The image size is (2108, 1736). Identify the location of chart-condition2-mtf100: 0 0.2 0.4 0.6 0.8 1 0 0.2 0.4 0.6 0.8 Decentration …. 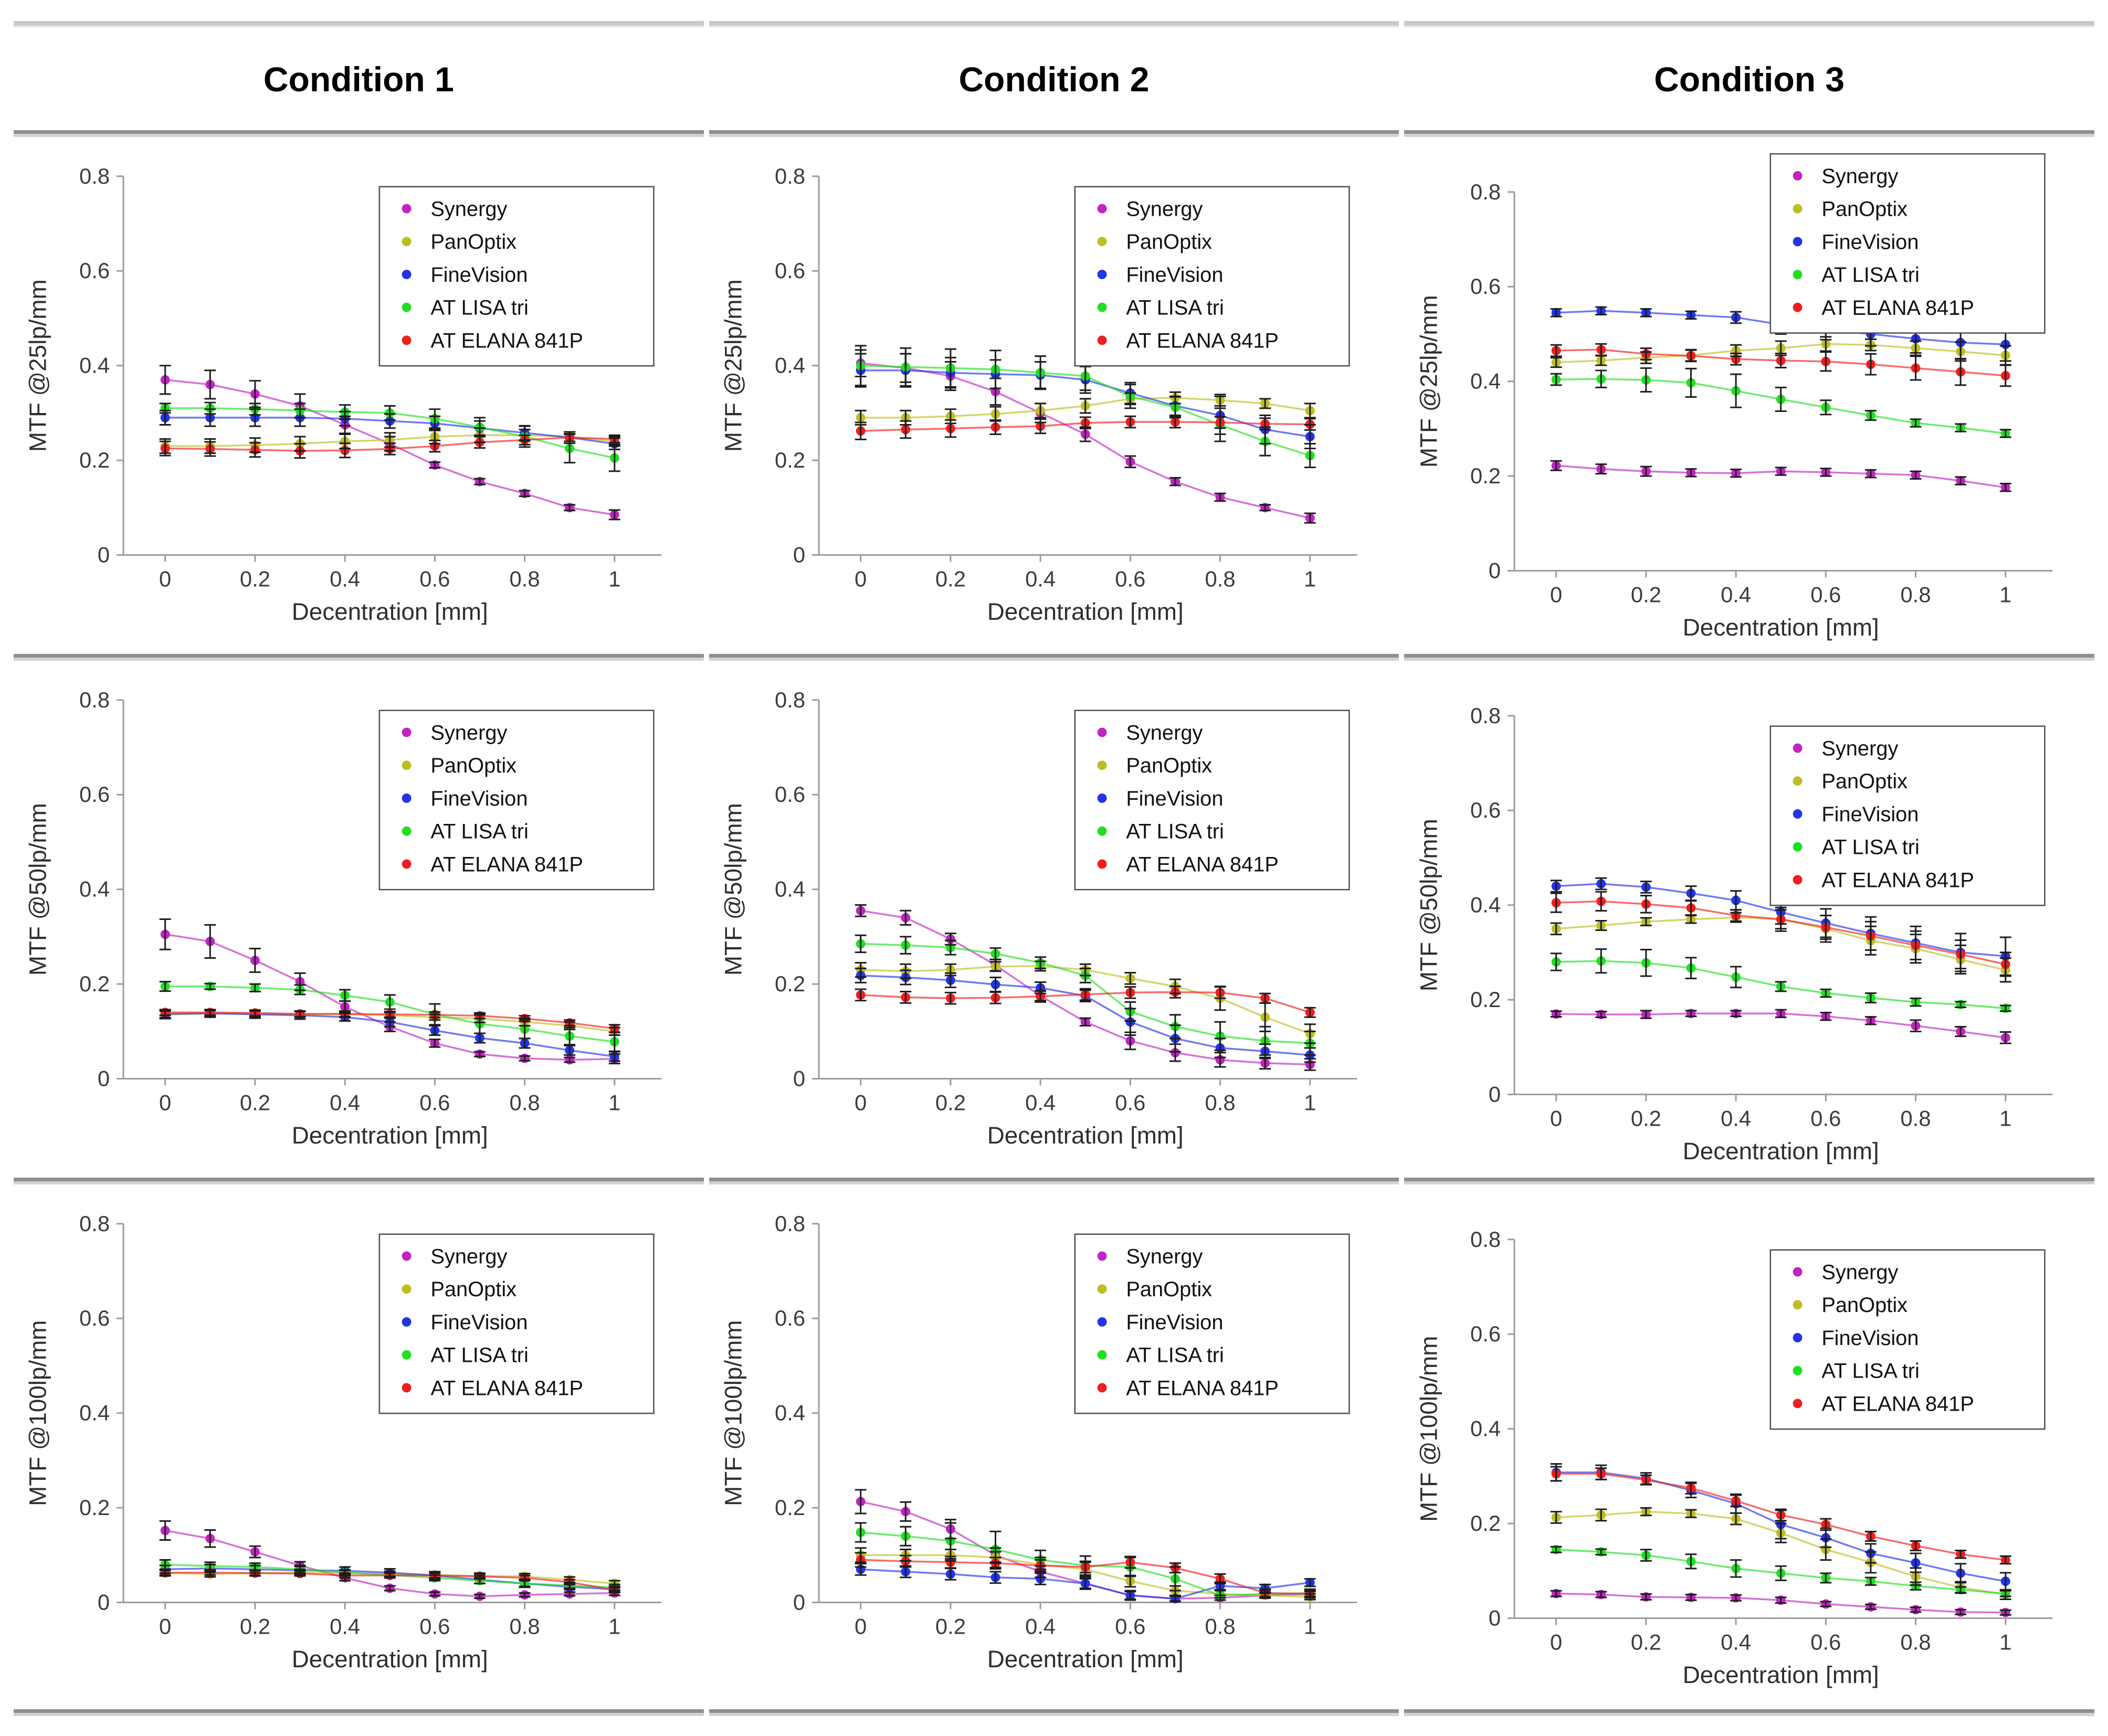
(1054, 1446).